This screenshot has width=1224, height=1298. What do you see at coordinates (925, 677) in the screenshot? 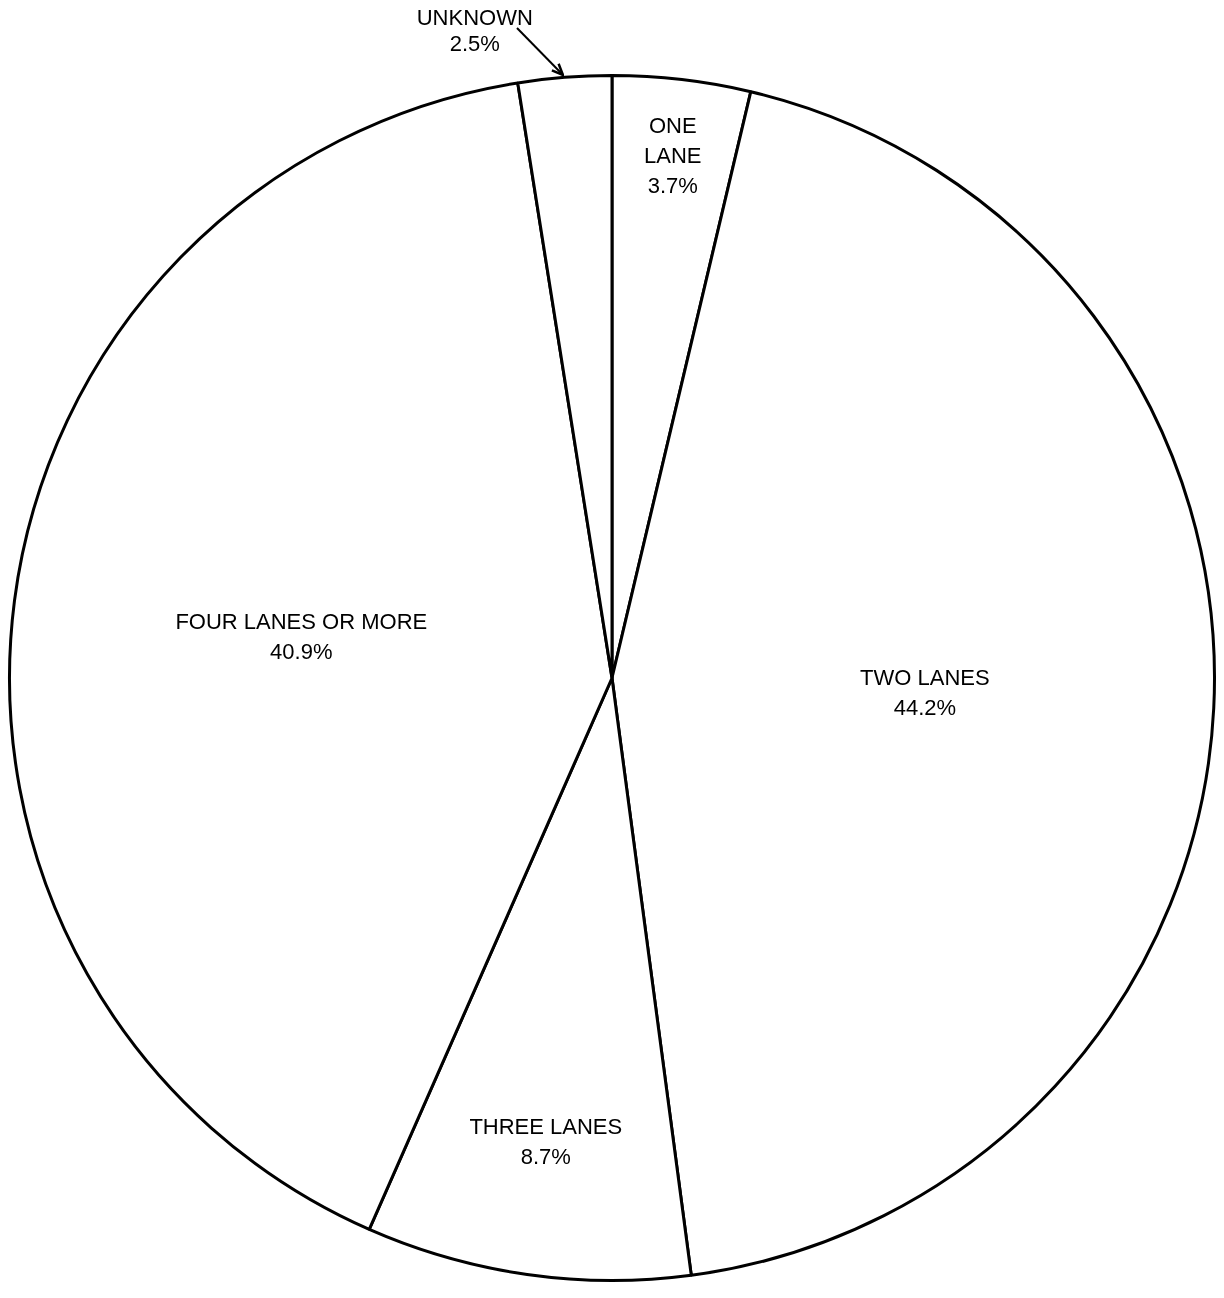
I see `slice-label: TWO LANES` at bounding box center [925, 677].